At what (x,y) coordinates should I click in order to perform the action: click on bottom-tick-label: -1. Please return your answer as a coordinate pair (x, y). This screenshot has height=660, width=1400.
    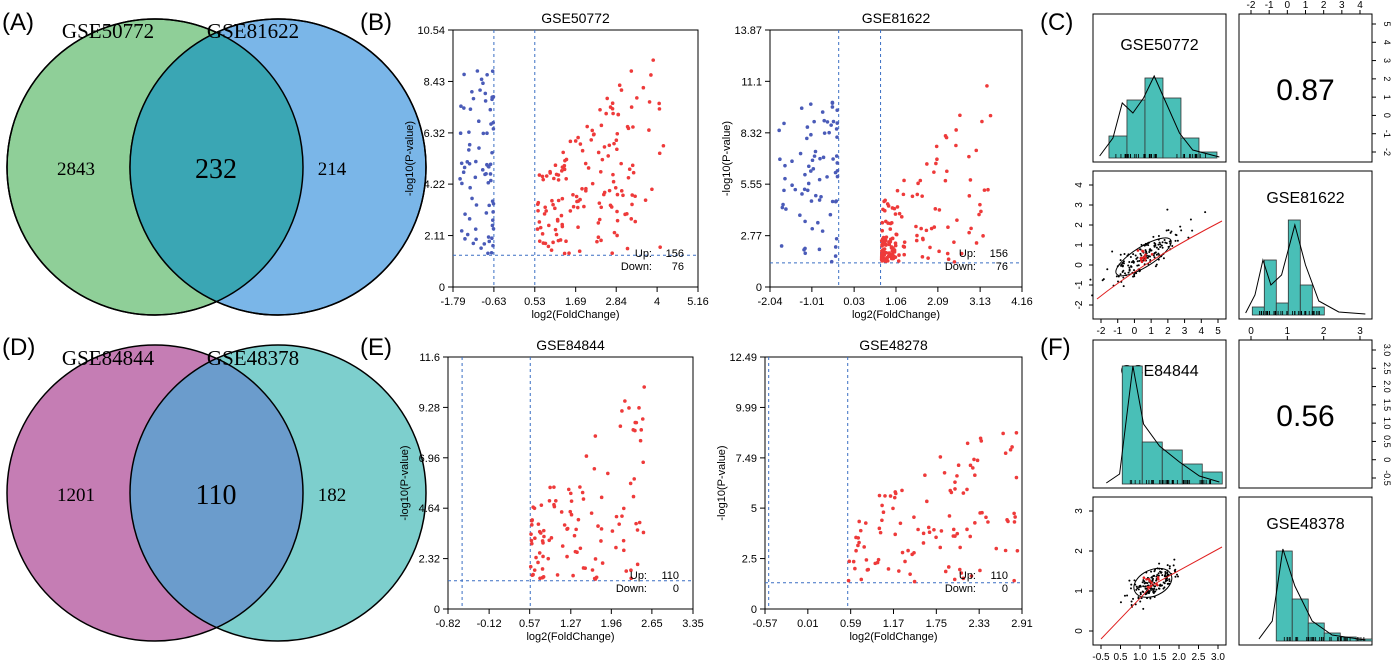
    Looking at the image, I should click on (1117, 331).